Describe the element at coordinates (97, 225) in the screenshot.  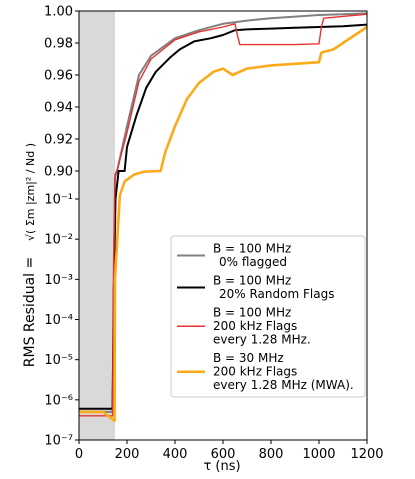
I see `shaded-region` at that location.